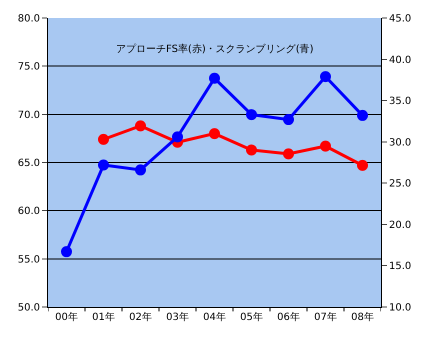  Describe the element at coordinates (29, 19) in the screenshot. I see `y-tick-label: 80.0` at that location.